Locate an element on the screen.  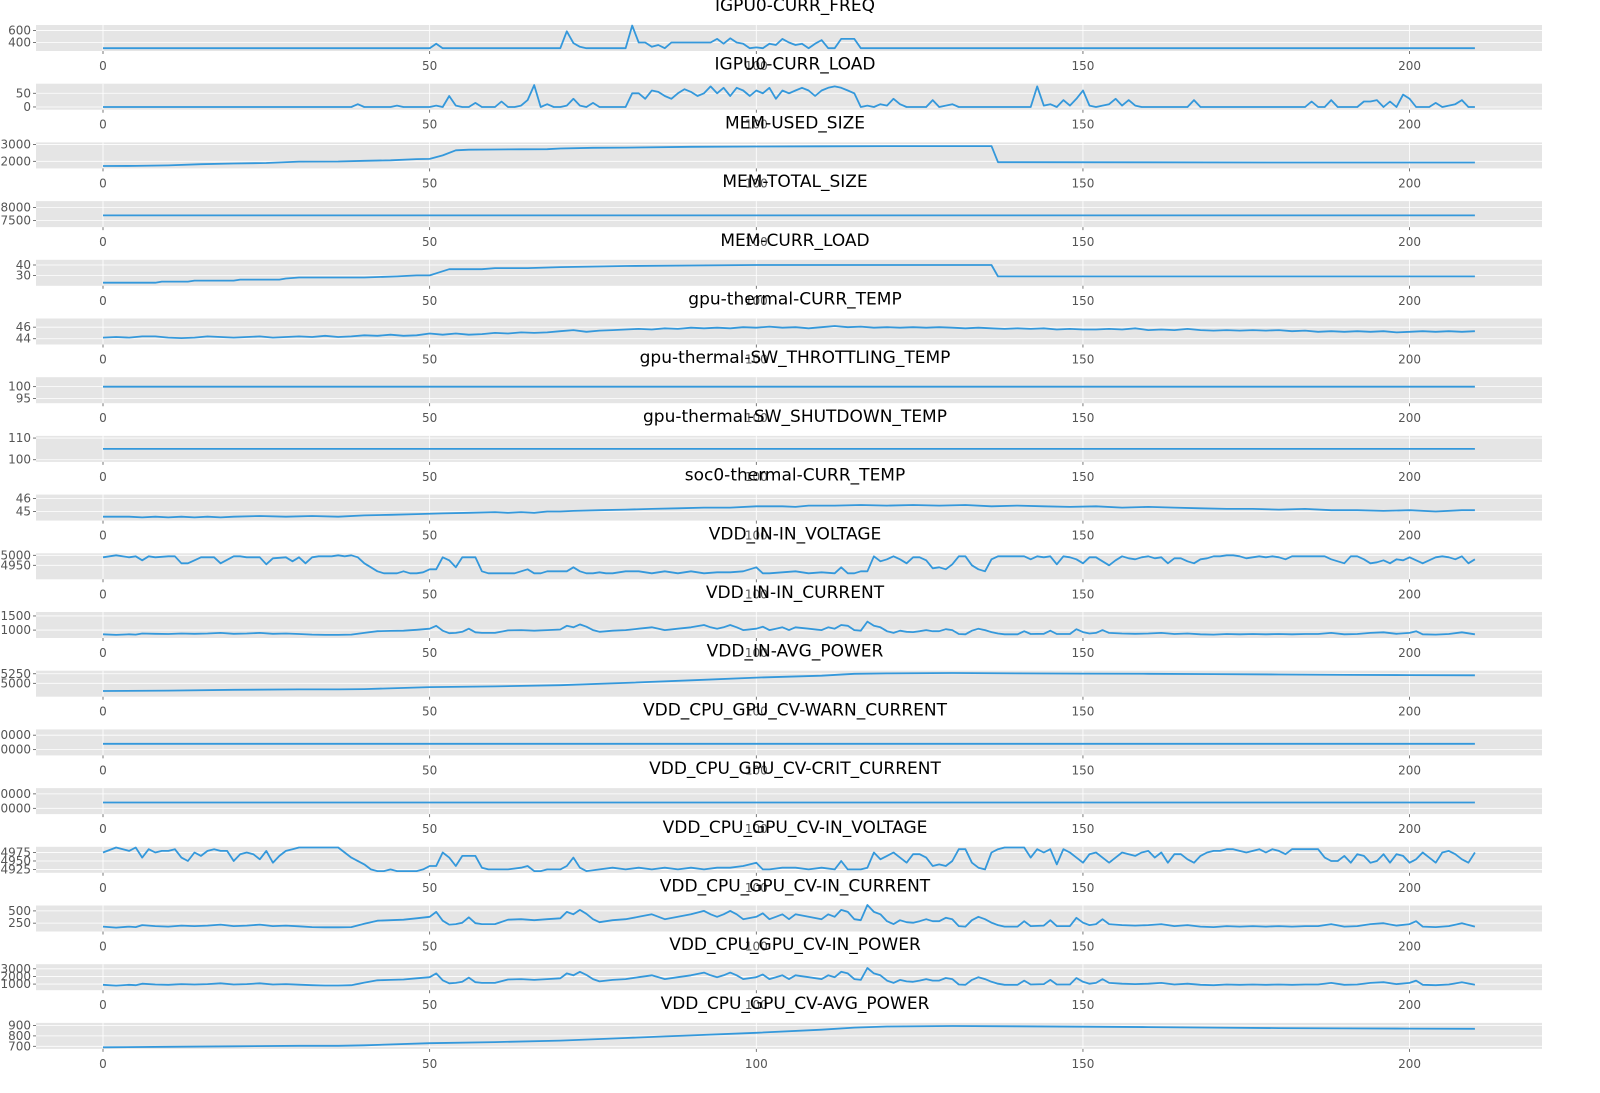
y-tick-label: 500 is located at coordinates (19, 911).